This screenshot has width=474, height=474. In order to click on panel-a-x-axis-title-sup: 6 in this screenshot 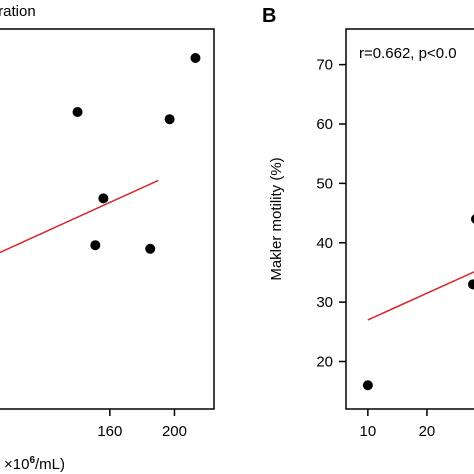, I will do `click(32, 460)`.